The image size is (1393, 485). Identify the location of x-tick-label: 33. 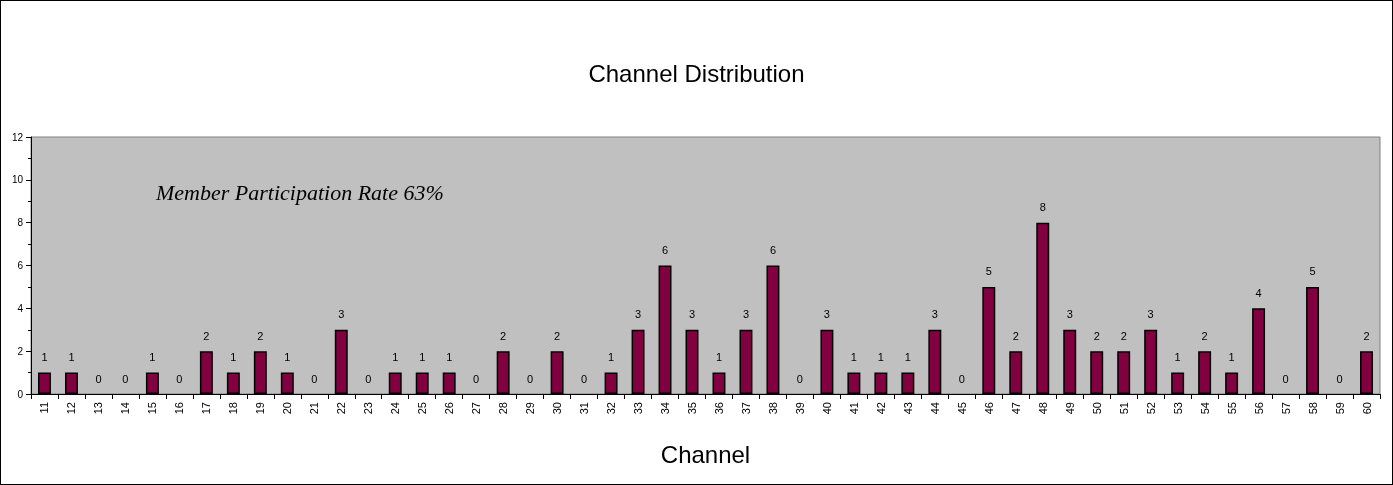
(638, 408).